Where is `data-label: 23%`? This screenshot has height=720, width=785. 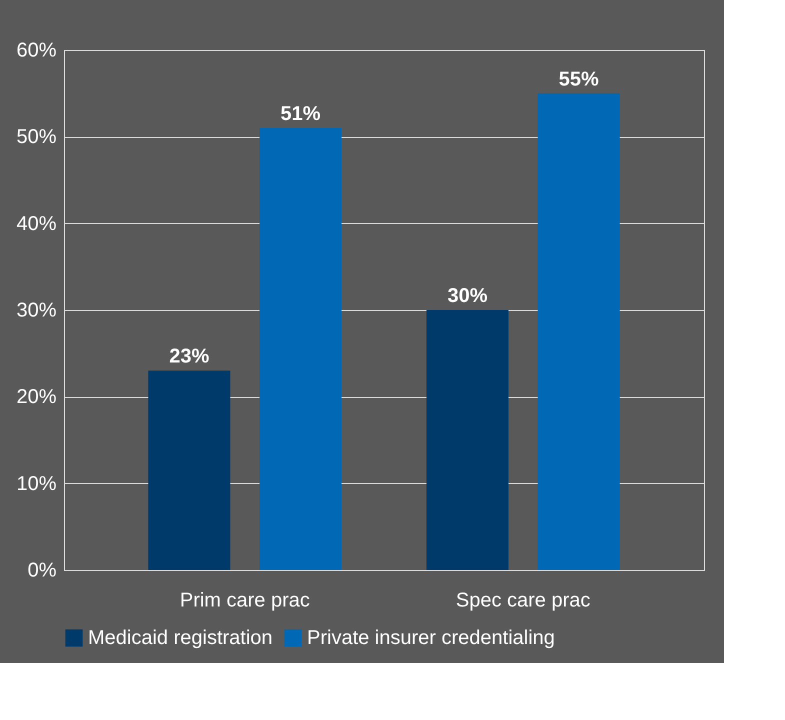
data-label: 23% is located at coordinates (189, 357).